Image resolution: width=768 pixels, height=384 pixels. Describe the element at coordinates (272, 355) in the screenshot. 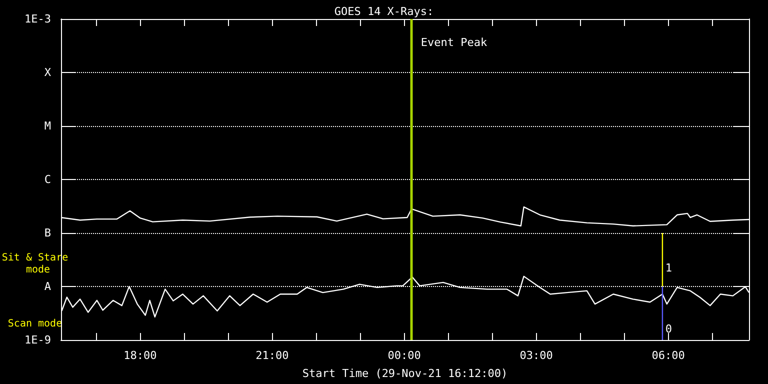

I see `x-tick-label: 21:00` at that location.